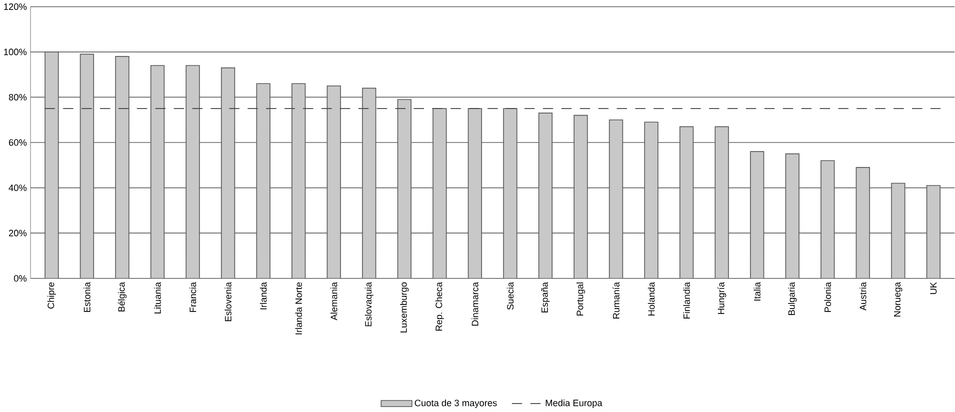 This screenshot has height=412, width=955. Describe the element at coordinates (404, 307) in the screenshot. I see `x-tick-label: Luxemburgo` at that location.